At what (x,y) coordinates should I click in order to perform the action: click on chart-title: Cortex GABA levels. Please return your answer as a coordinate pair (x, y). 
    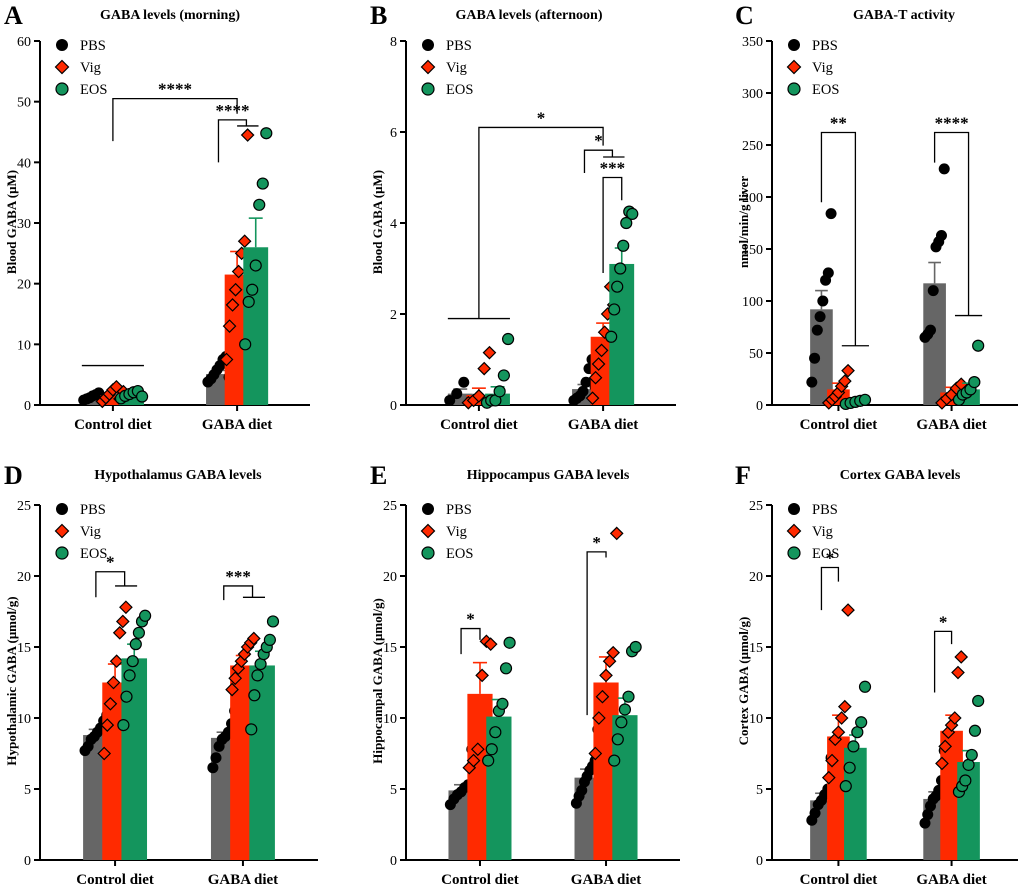
    Looking at the image, I should click on (900, 475).